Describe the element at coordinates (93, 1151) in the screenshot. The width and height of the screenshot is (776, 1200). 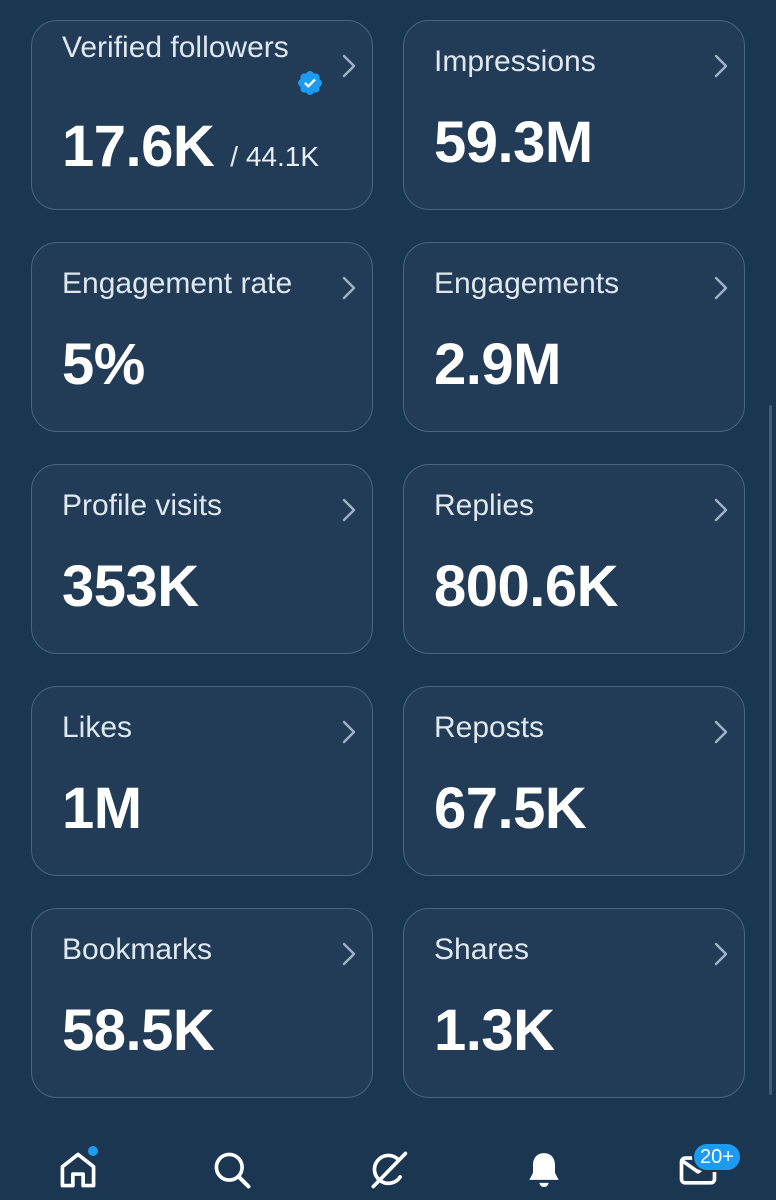
I see `home-notification-dot` at that location.